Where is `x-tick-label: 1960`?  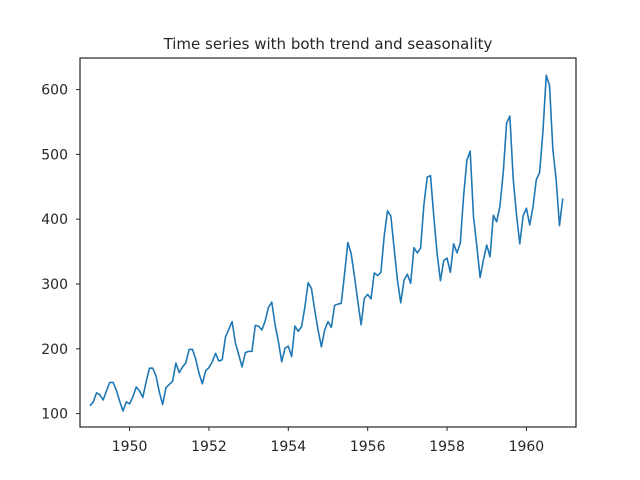
x-tick-label: 1960 is located at coordinates (527, 447).